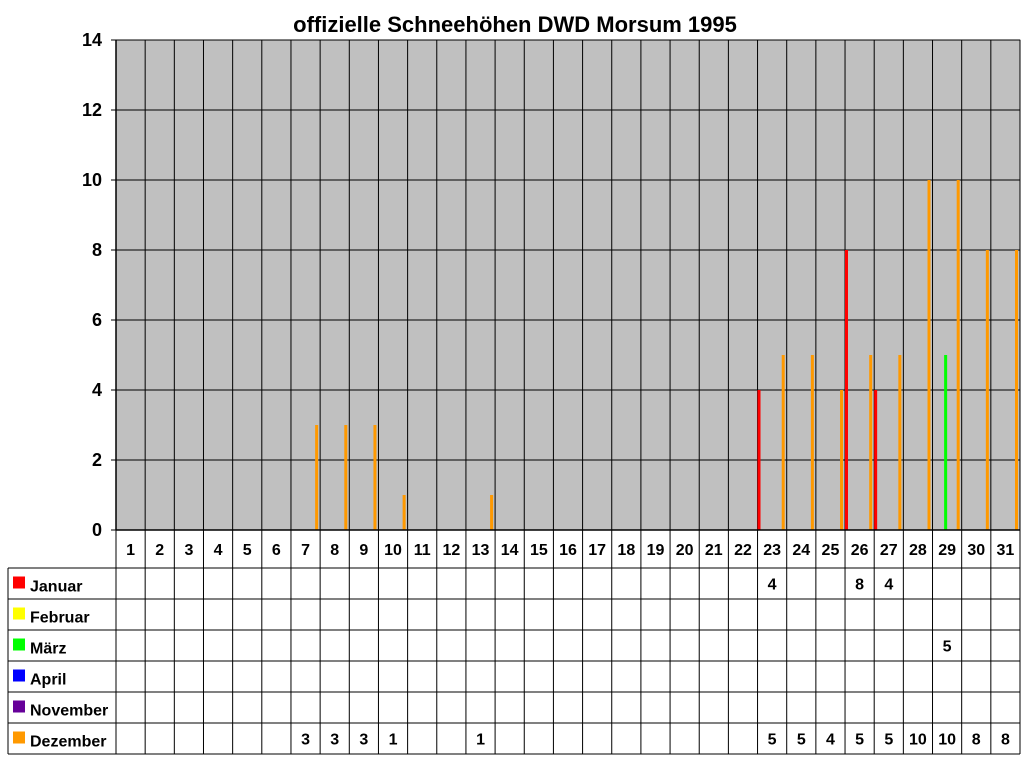  What do you see at coordinates (976, 740) in the screenshot?
I see `data-label-dezember-30: 8` at bounding box center [976, 740].